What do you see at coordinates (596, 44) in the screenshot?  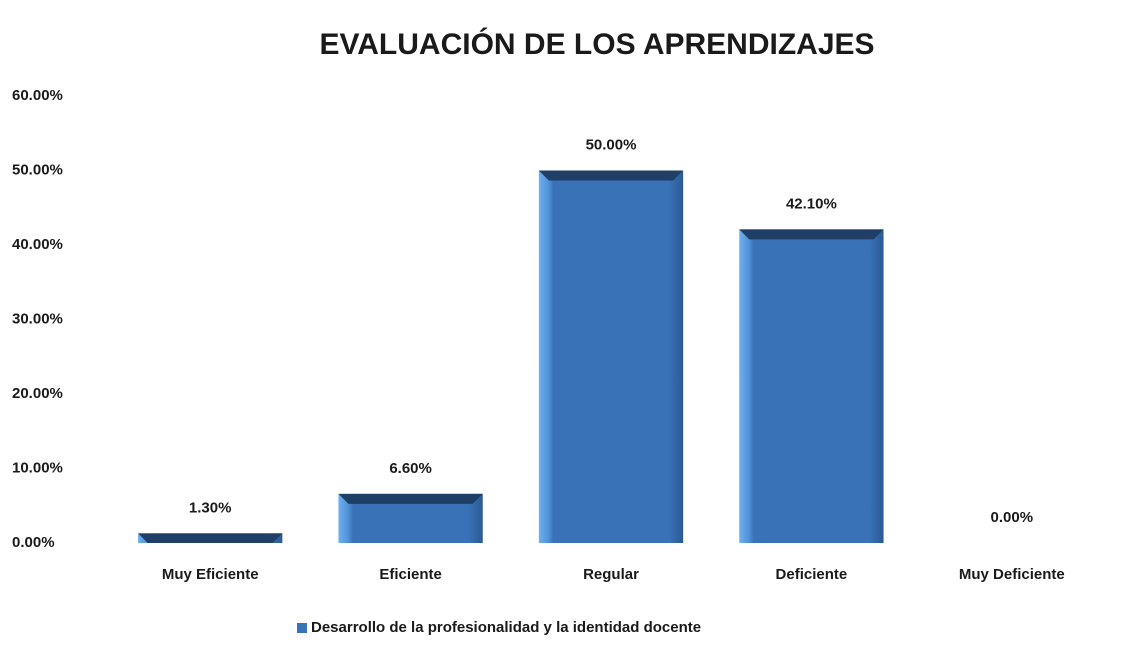 I see `chart-title: EVALUACIÓN DE LOS APRENDIZAJES` at bounding box center [596, 44].